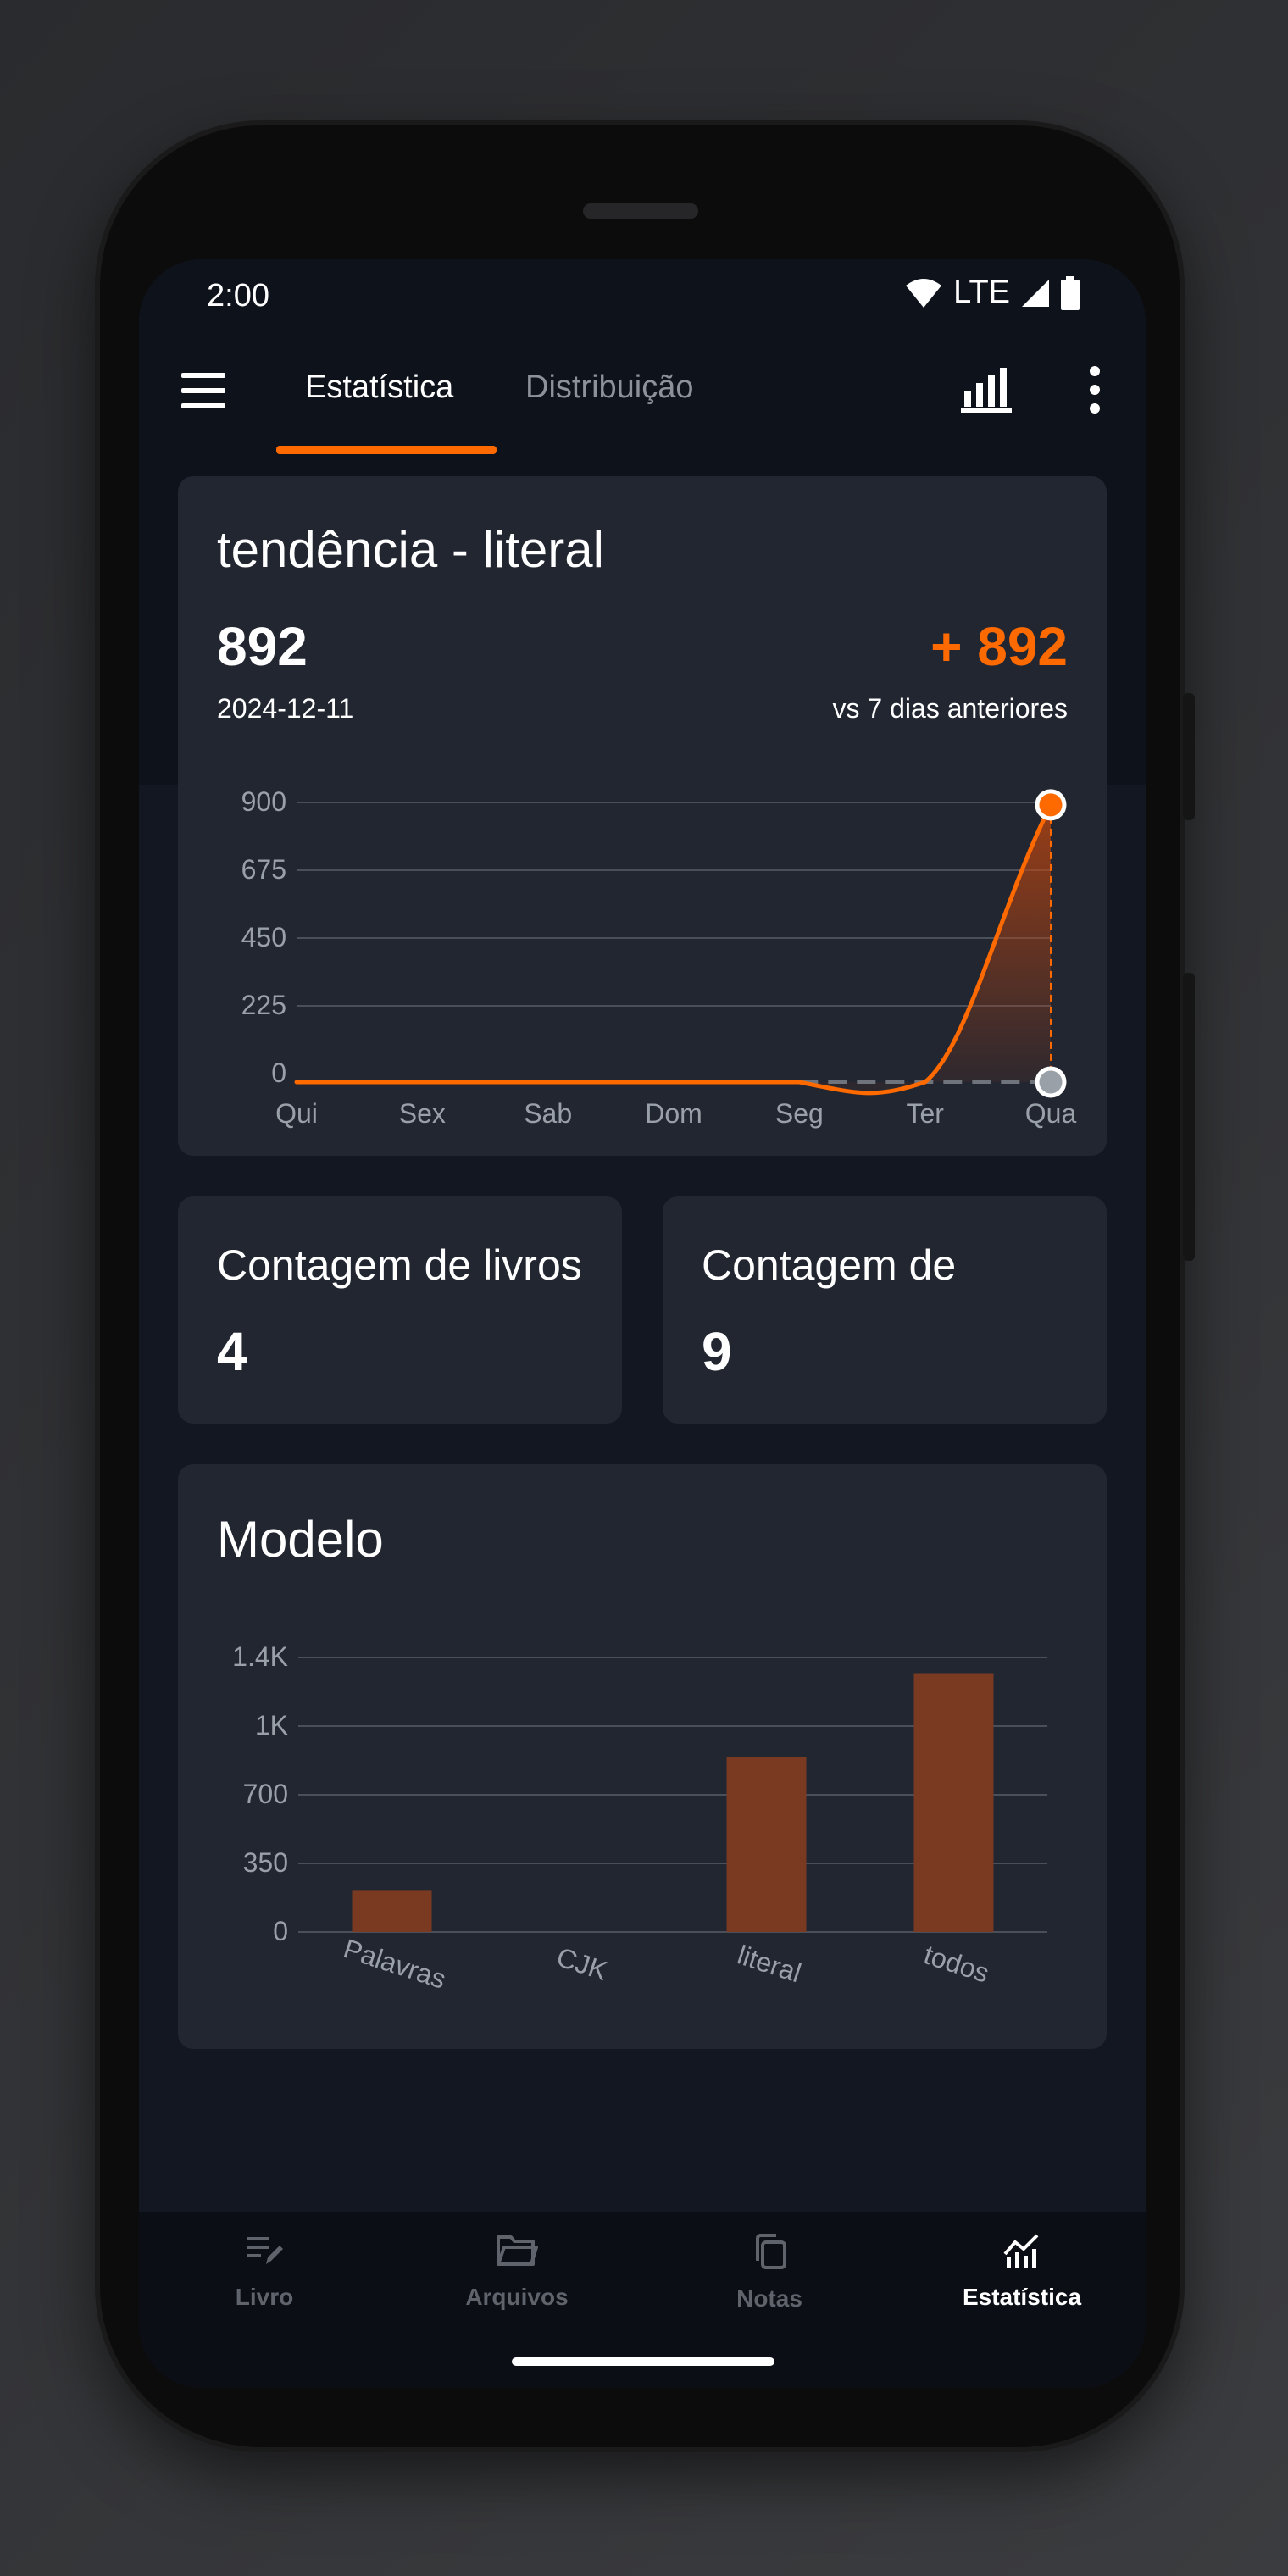 The width and height of the screenshot is (1288, 2576). I want to click on y-tick-label: 1.4K, so click(260, 1656).